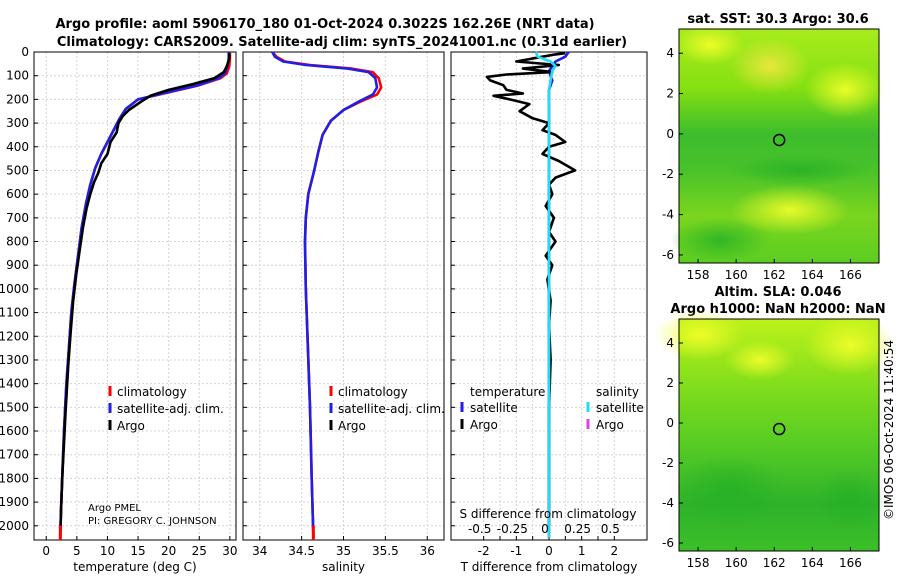 The image size is (900, 584). I want to click on y-tick-label: 300, so click(17, 123).